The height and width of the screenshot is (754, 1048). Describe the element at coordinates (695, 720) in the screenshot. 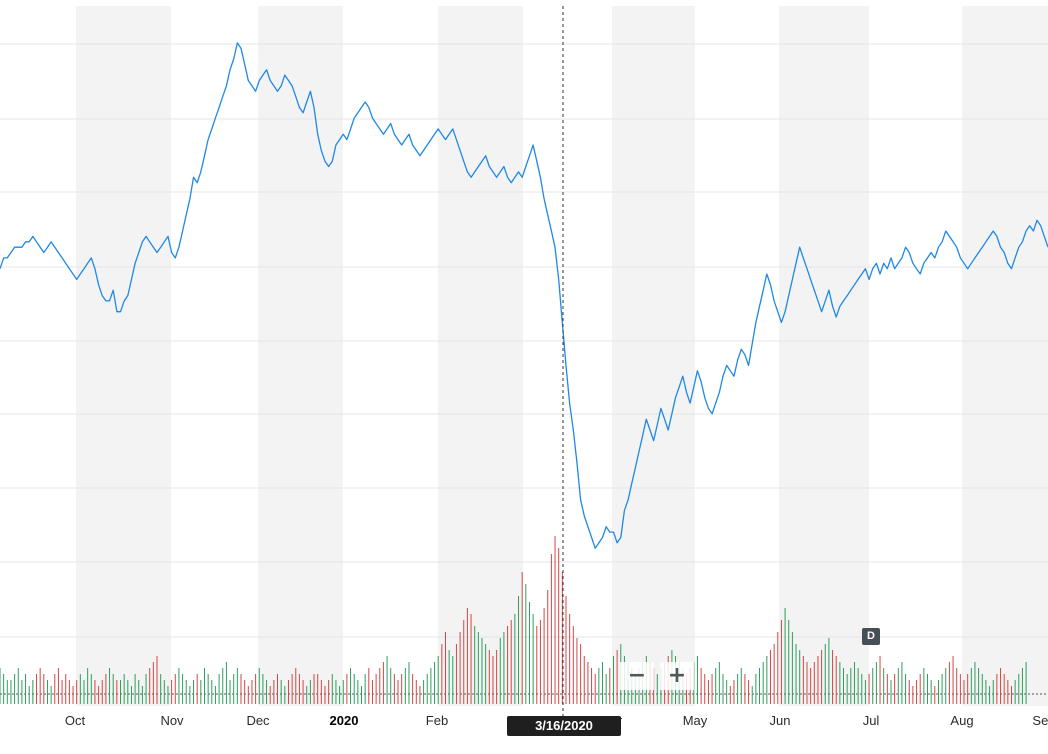

I see `tick-label-may: May` at that location.